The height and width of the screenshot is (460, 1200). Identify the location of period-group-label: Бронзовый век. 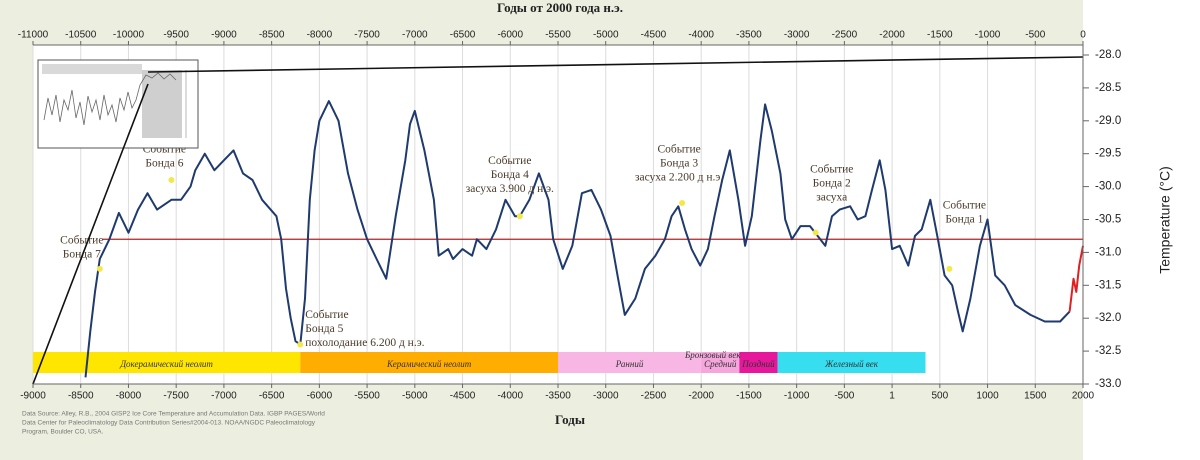
(712, 355).